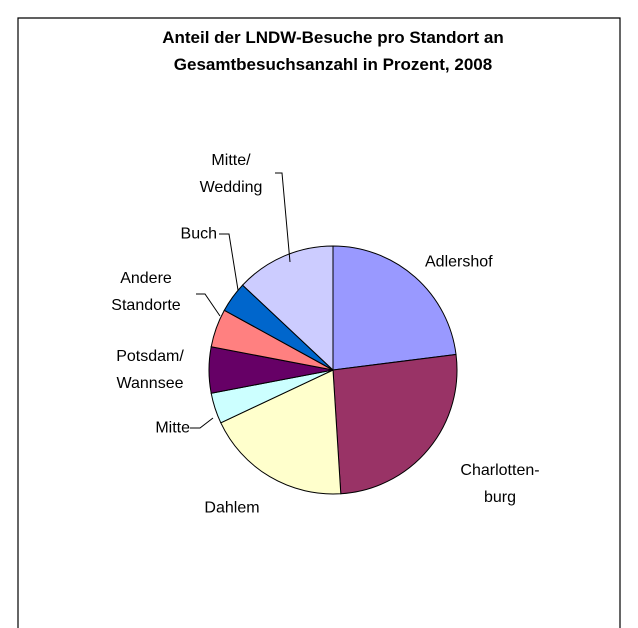 This screenshot has width=638, height=628. Describe the element at coordinates (232, 508) in the screenshot. I see `slice-label: Dahlem` at that location.